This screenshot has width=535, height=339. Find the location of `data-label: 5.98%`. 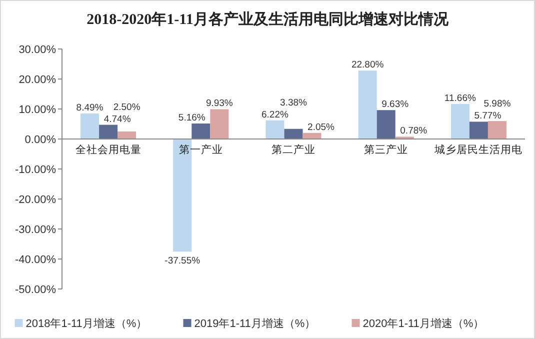

data-label: 5.98% is located at coordinates (498, 104).